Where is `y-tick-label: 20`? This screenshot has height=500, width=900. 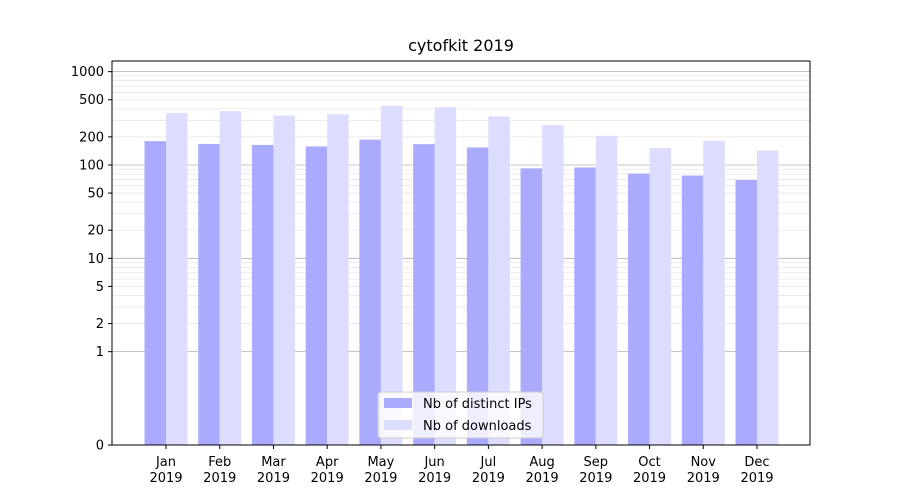 y-tick-label: 20 is located at coordinates (95, 231).